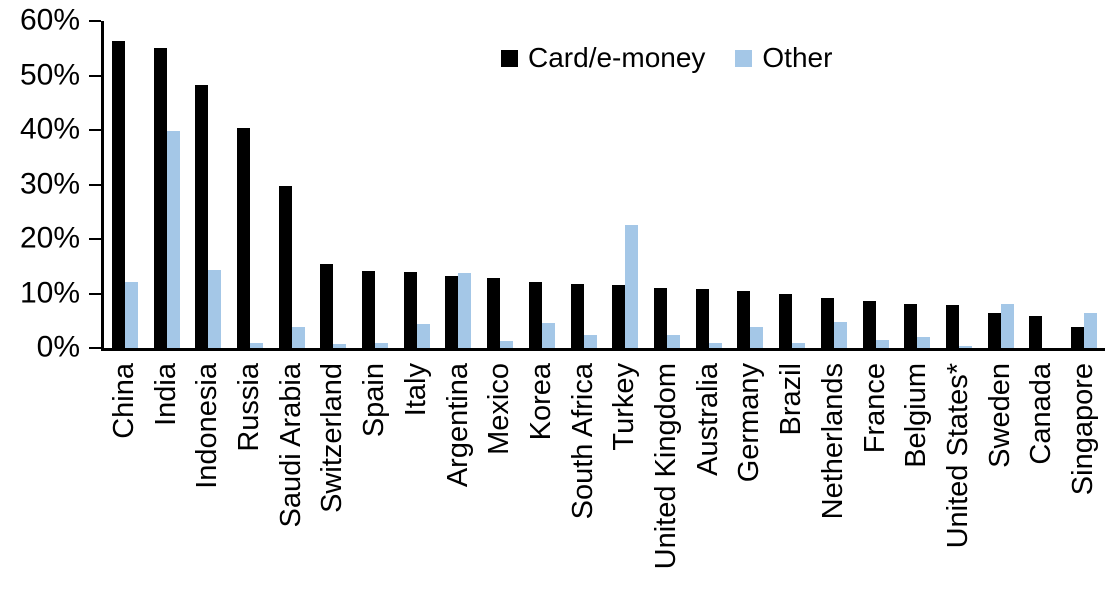 This screenshot has height=594, width=1112. Describe the element at coordinates (457, 425) in the screenshot. I see `x-axis-label: Argentina` at that location.